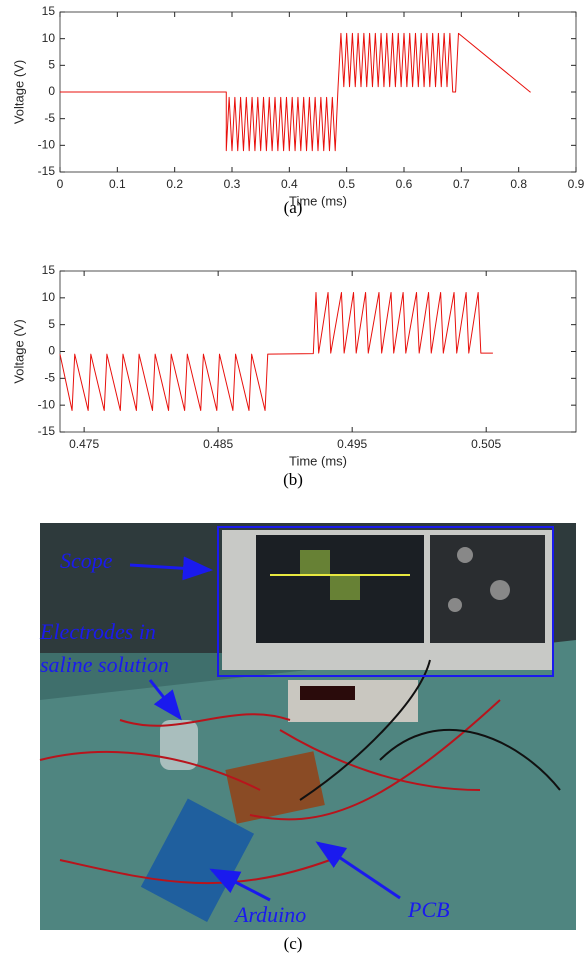  I want to click on plot-area, so click(318, 351).